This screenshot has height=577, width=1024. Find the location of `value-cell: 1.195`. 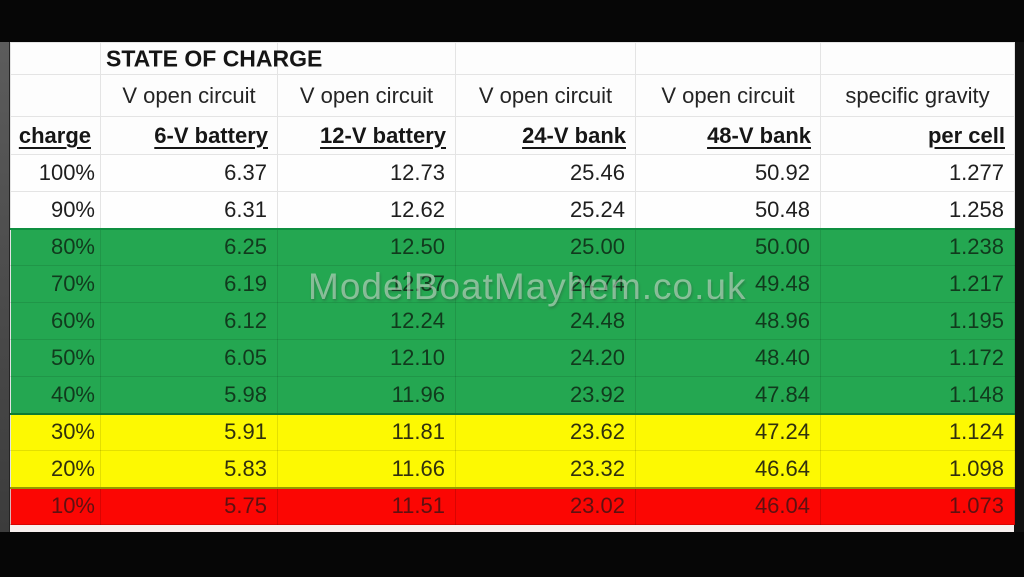

value-cell: 1.195 is located at coordinates (917, 321).